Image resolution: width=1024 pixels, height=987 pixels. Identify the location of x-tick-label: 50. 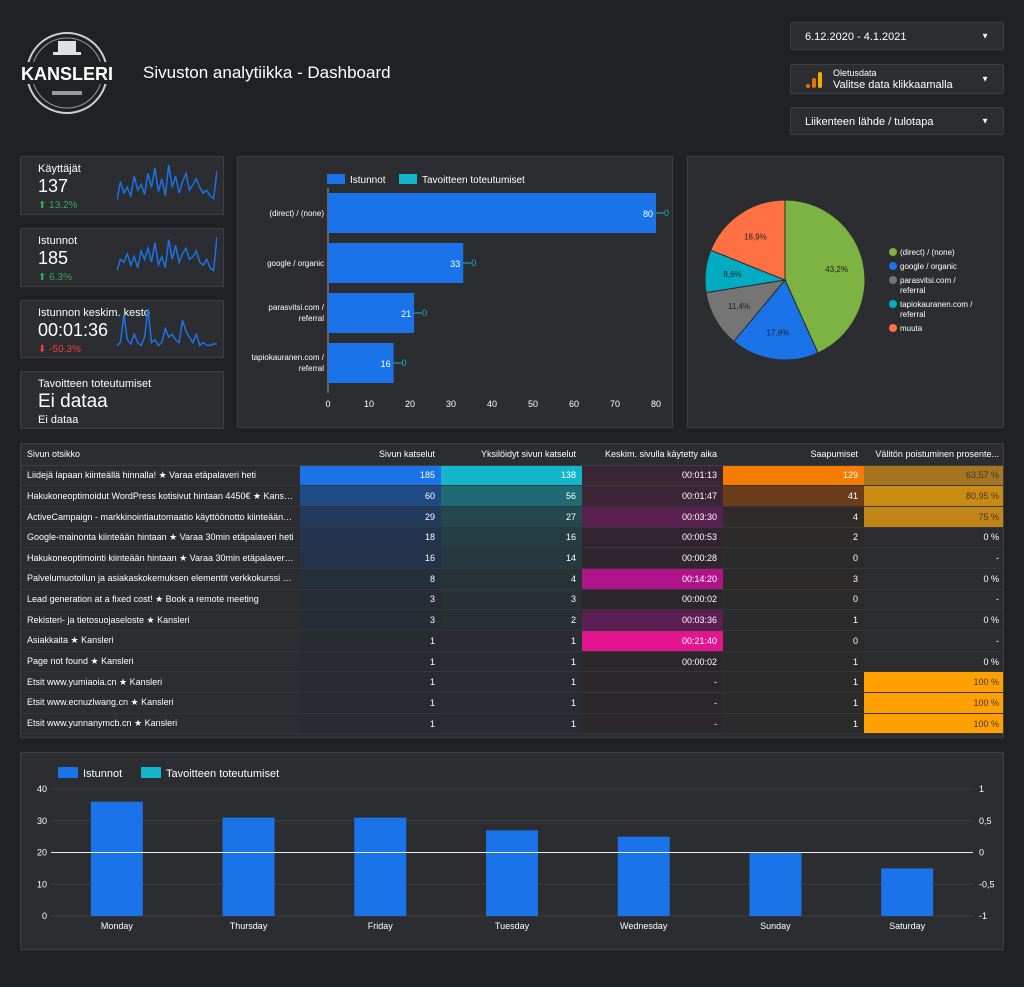
(533, 404).